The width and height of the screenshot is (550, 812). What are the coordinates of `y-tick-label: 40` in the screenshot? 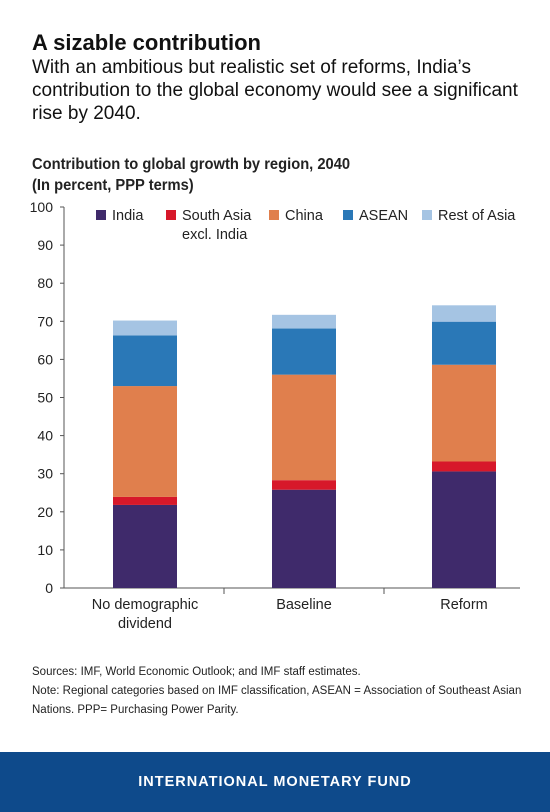 It's located at (45, 436).